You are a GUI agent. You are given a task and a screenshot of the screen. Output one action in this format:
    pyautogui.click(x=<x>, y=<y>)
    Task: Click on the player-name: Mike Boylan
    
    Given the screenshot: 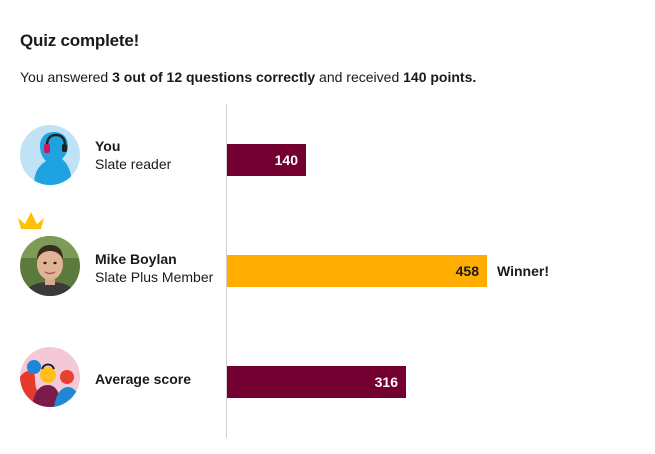 What is the action you would take?
    pyautogui.click(x=136, y=259)
    